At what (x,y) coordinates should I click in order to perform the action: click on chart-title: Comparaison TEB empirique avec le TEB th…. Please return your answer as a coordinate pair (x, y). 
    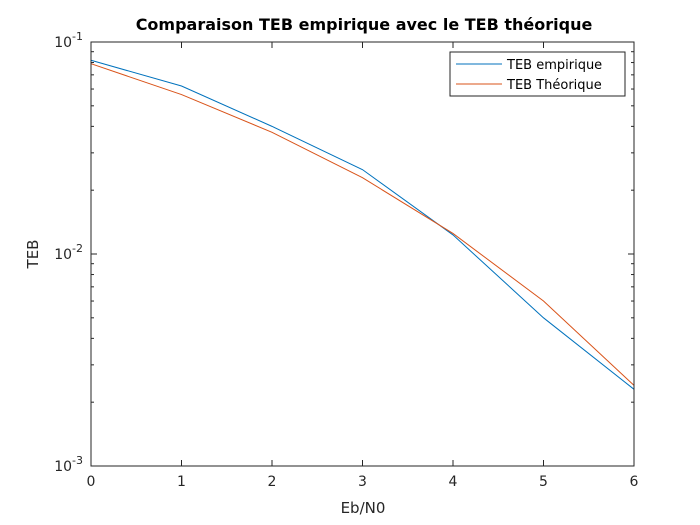
    Looking at the image, I should click on (364, 24).